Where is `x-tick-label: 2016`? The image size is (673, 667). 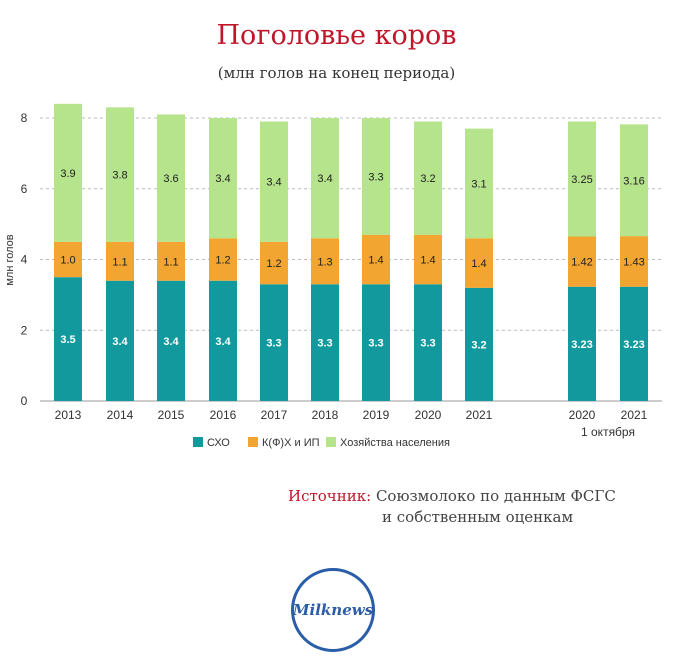 x-tick-label: 2016 is located at coordinates (223, 415).